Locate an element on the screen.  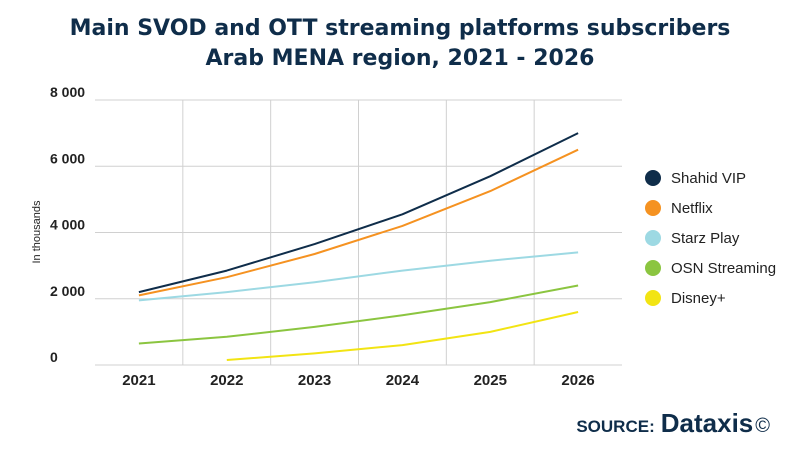
y-tick-label: 8 000 is located at coordinates (67, 92).